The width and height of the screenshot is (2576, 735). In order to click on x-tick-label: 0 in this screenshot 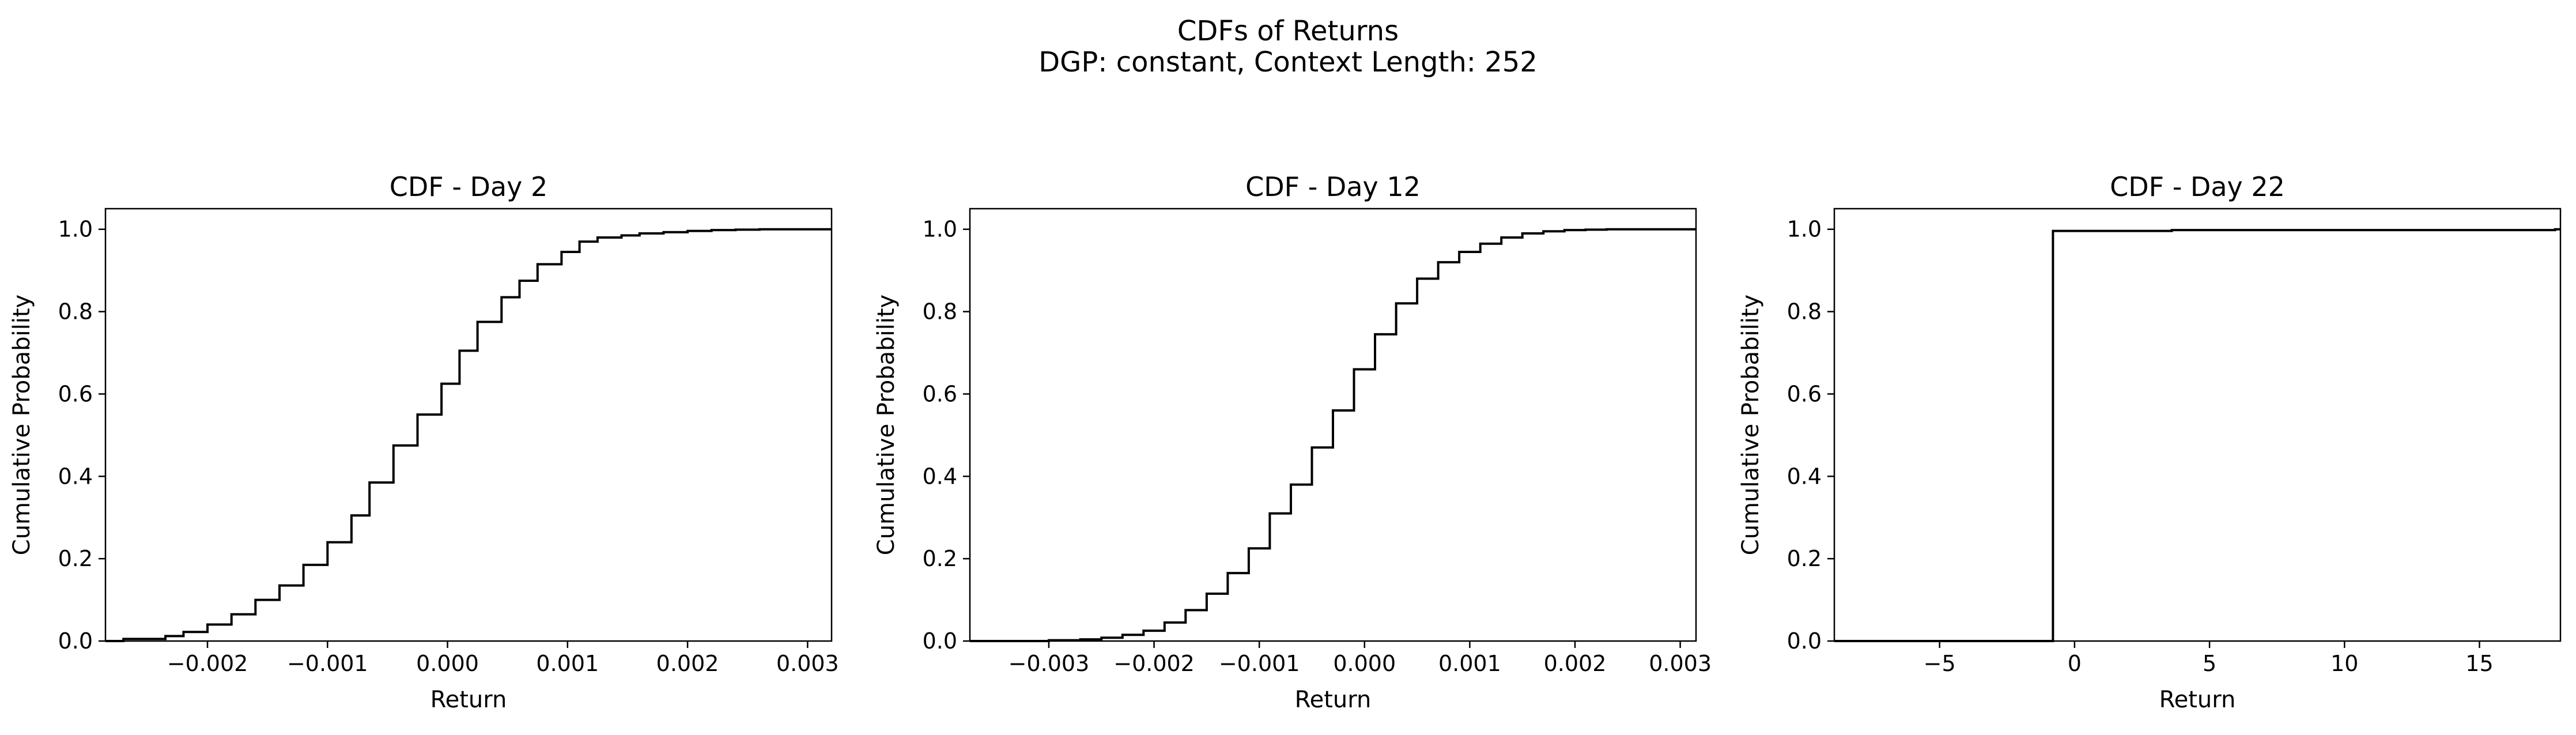, I will do `click(2075, 663)`.